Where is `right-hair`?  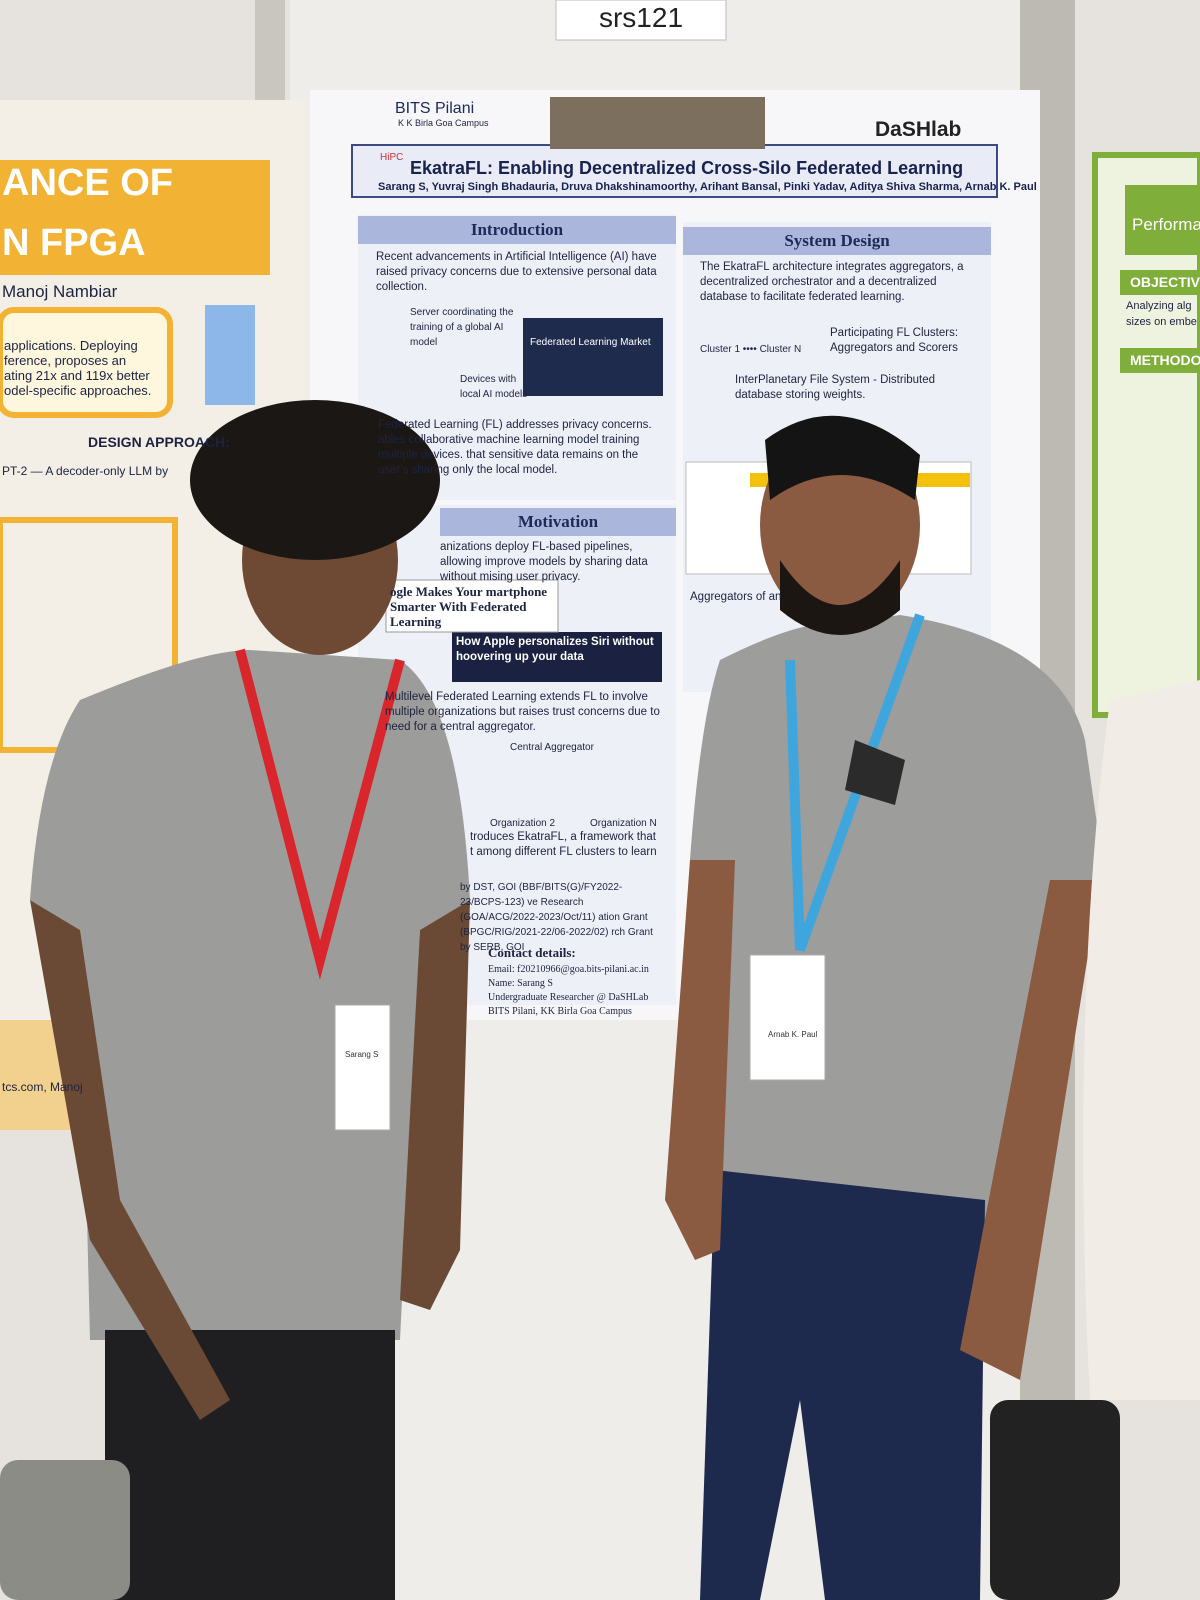
right-hair is located at coordinates (842, 457).